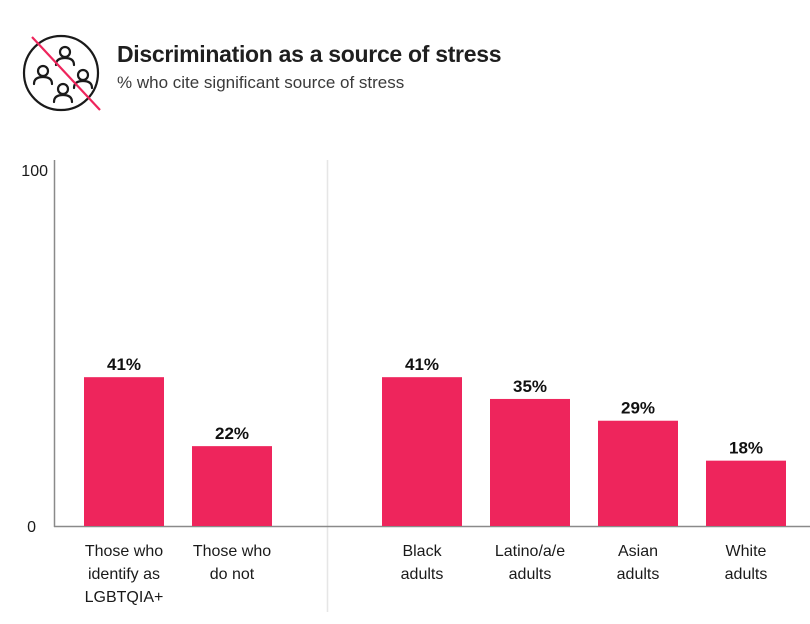 This screenshot has width=810, height=624. Describe the element at coordinates (638, 408) in the screenshot. I see `bar-value-label: 29%` at that location.